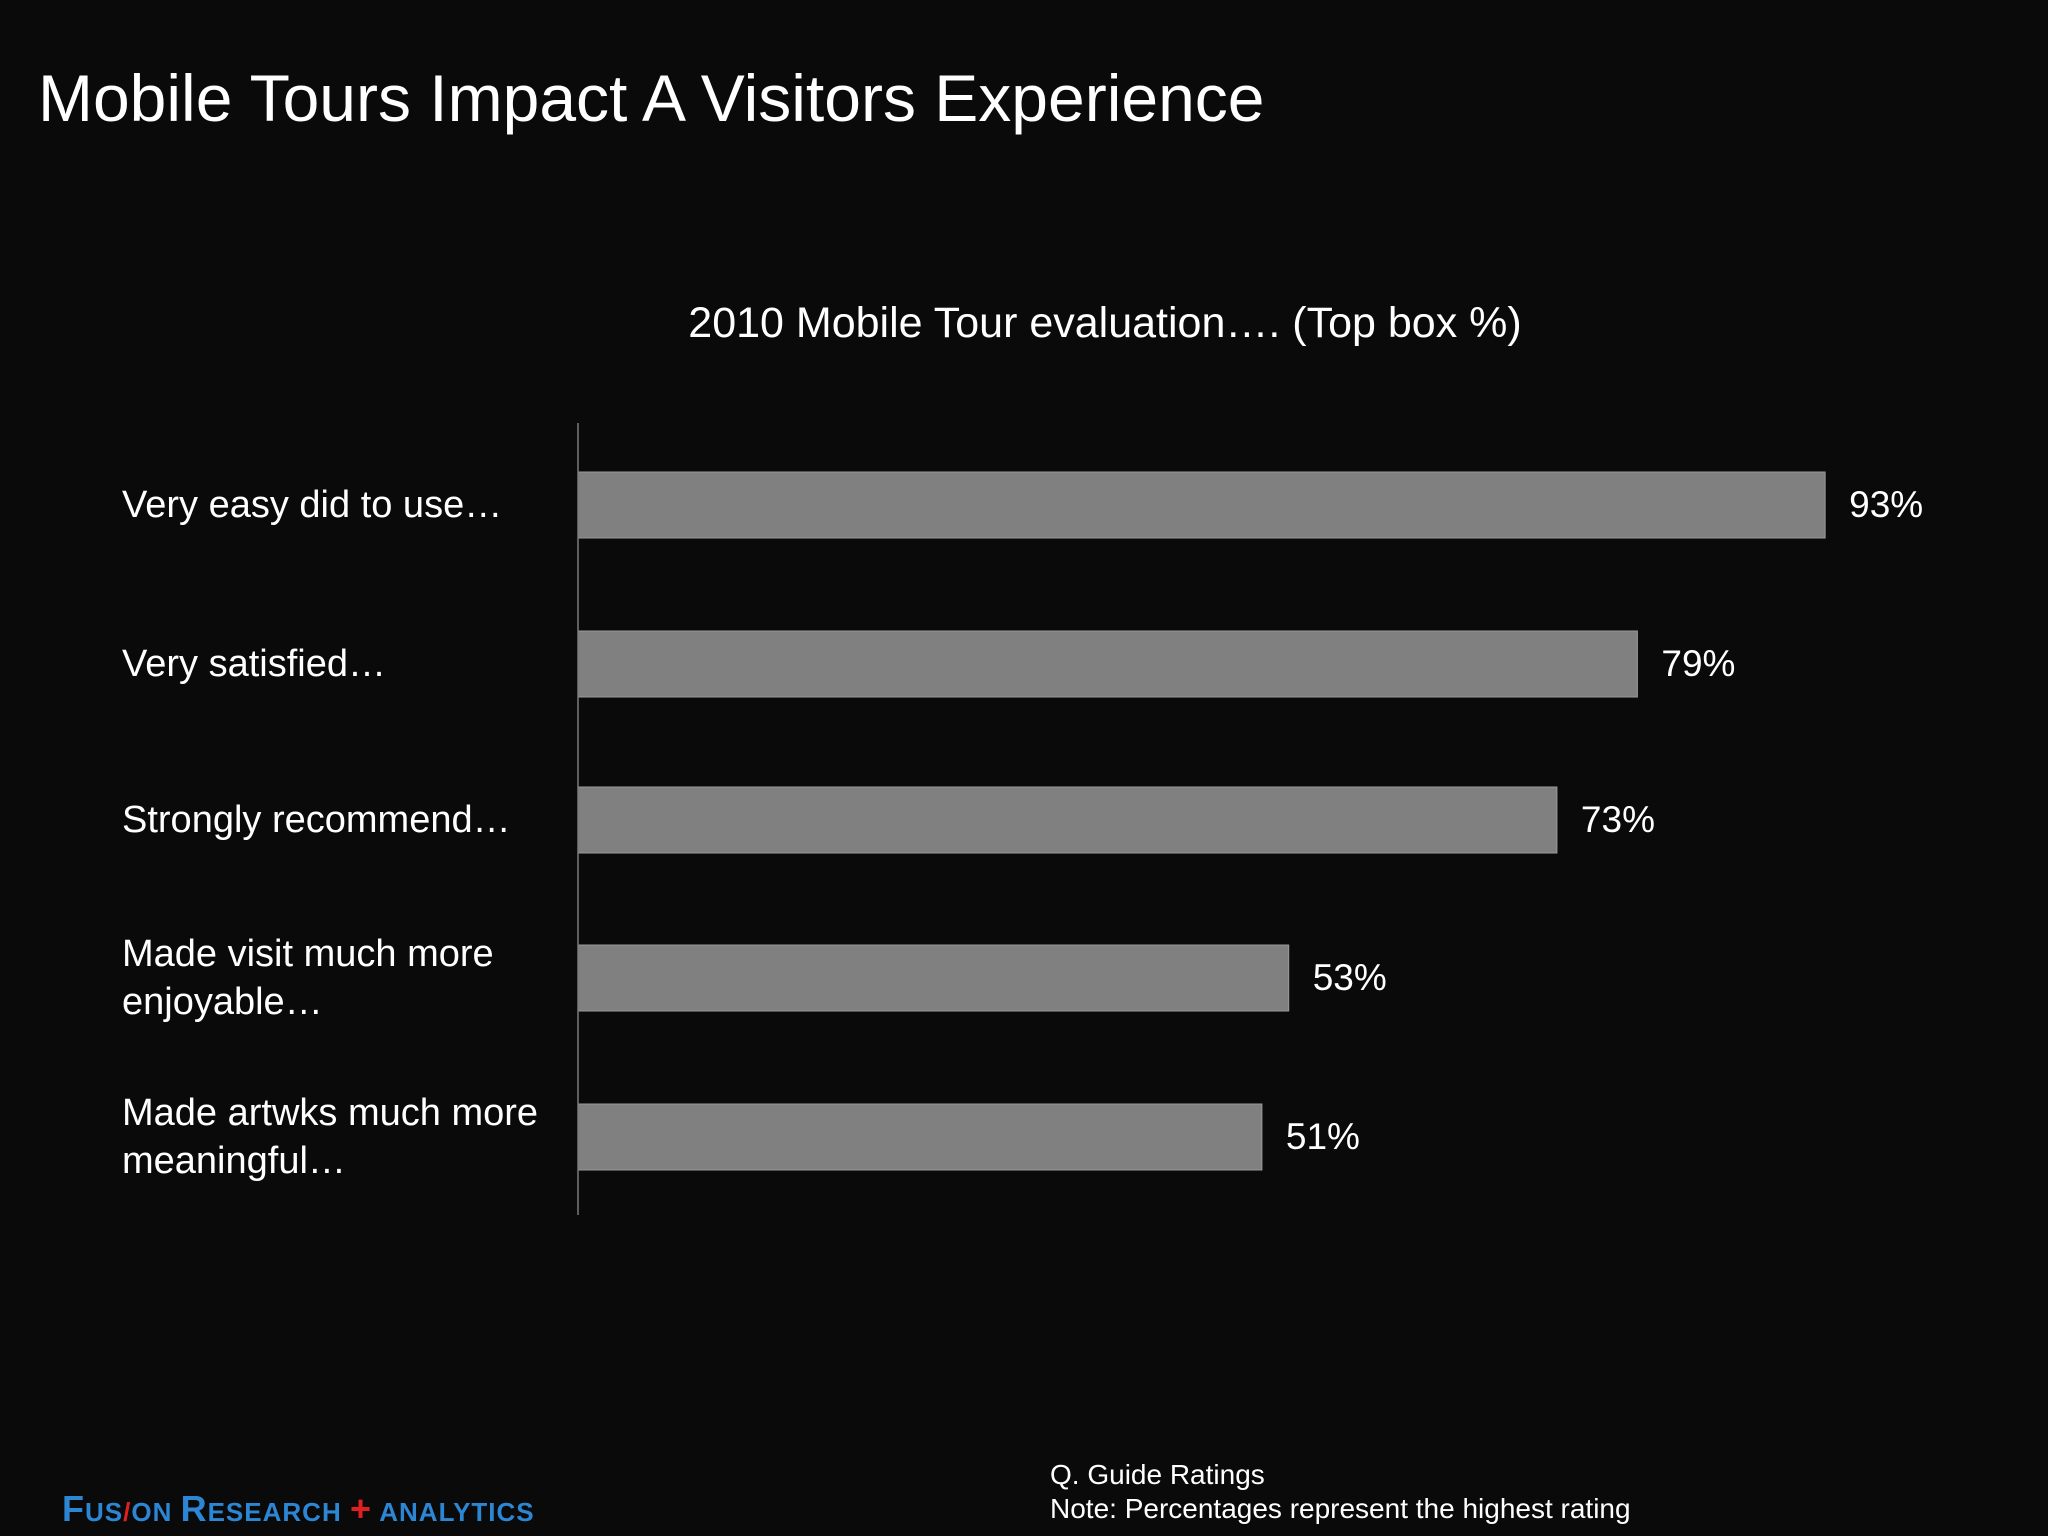 Image resolution: width=2048 pixels, height=1536 pixels. Describe the element at coordinates (1698, 663) in the screenshot. I see `value-label: 79%` at that location.